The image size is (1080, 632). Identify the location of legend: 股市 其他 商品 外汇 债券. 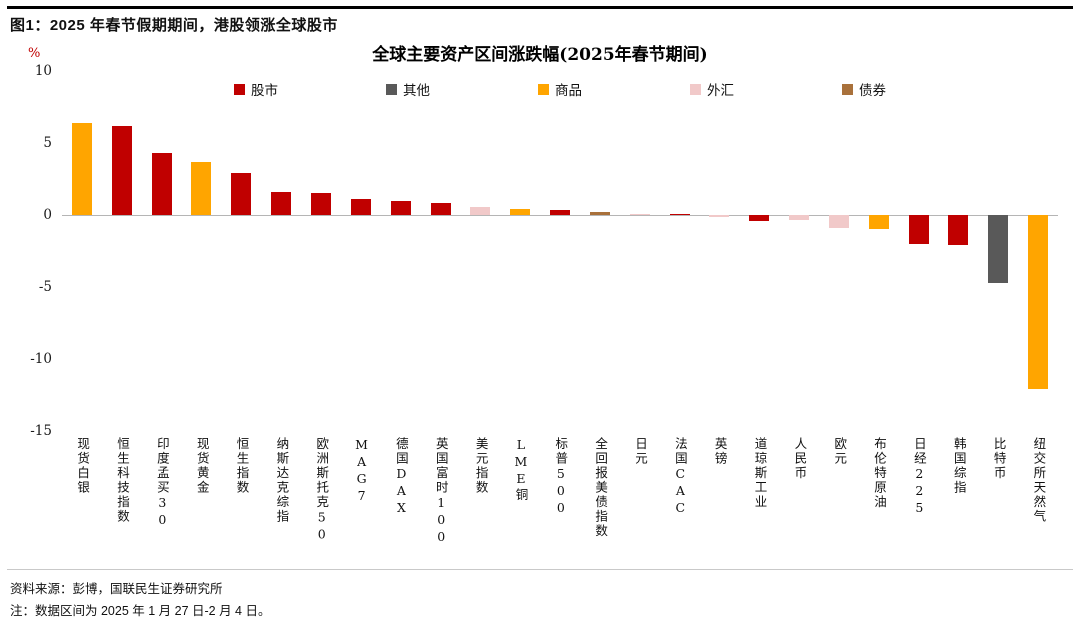
(560, 89).